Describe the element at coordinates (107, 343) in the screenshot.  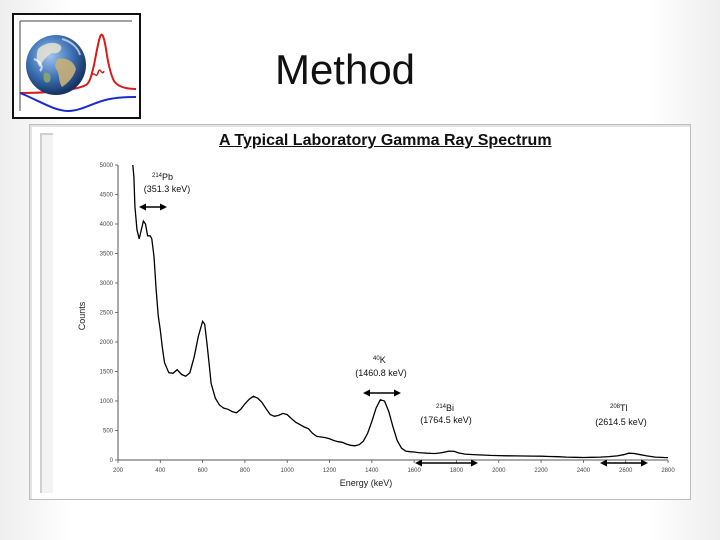
I see `y-tick-label: 2000` at that location.